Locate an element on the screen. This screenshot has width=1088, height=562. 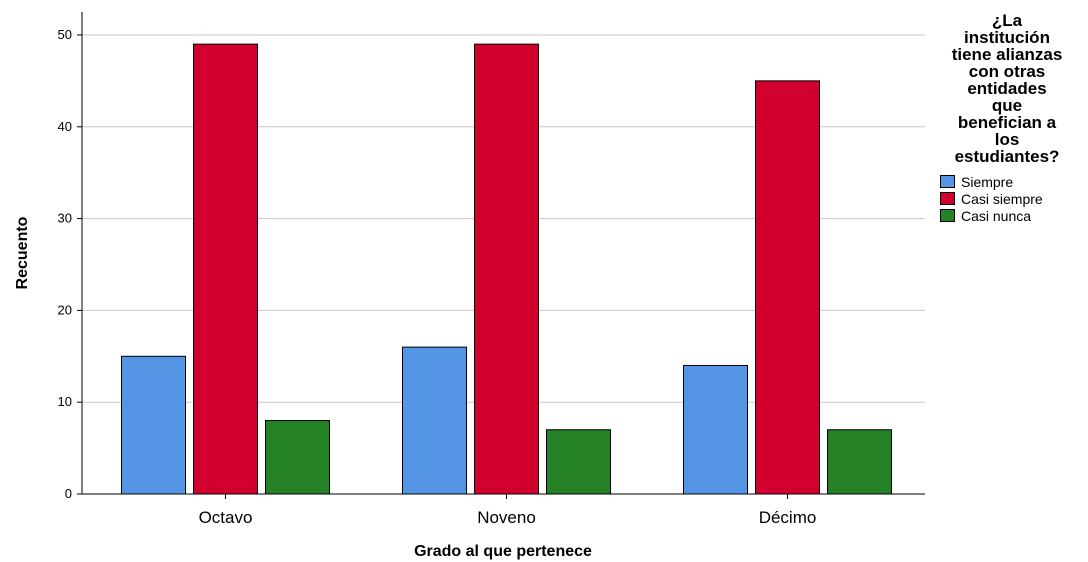
y-tick-label: 20 is located at coordinates (65, 309).